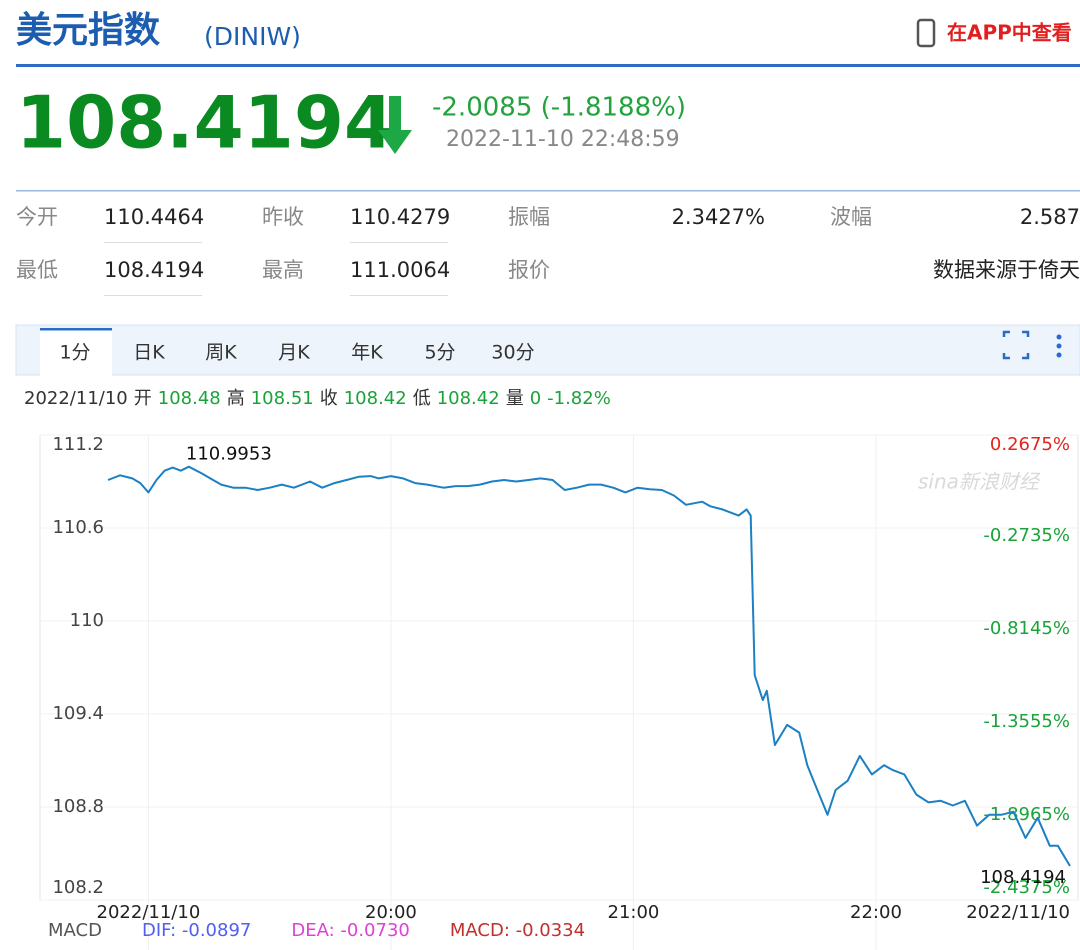  What do you see at coordinates (559, 108) in the screenshot?
I see `change: -2.0085 (-1.8188%)` at bounding box center [559, 108].